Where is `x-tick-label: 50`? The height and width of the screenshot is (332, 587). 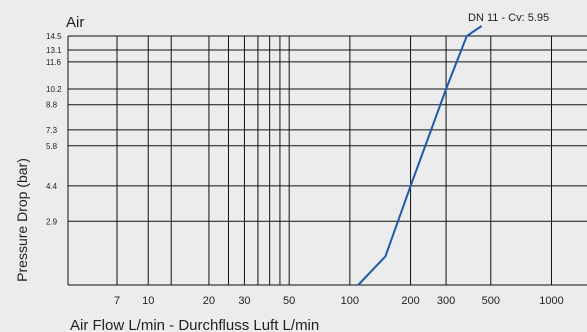
x-tick-label: 50 is located at coordinates (289, 301).